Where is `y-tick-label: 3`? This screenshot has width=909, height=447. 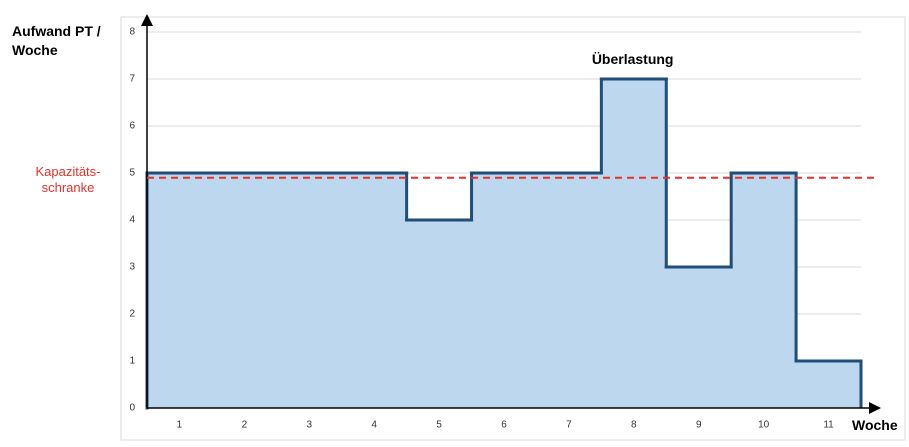 y-tick-label: 3 is located at coordinates (132, 267).